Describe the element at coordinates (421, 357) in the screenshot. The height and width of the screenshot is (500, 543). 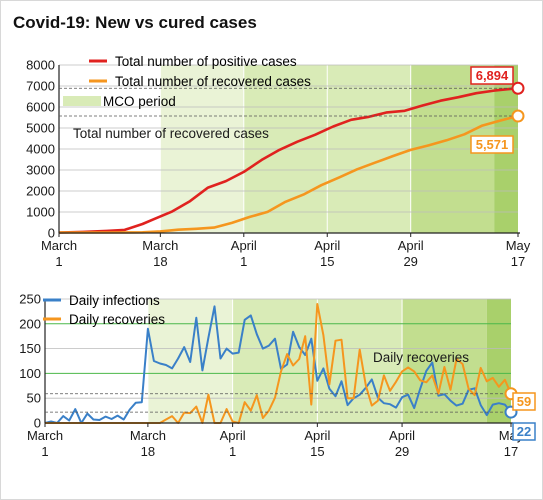
I see `daily-recoveries-annotation: Daily recoveries` at that location.